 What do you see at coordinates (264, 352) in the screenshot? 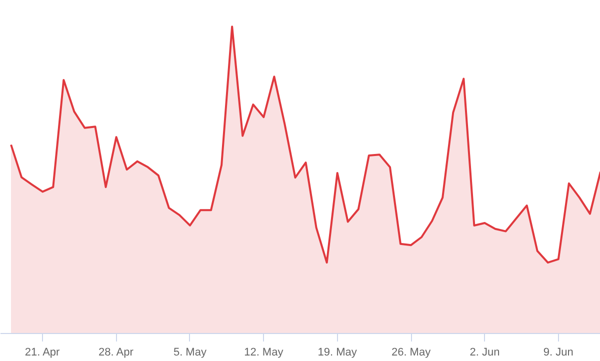
I see `x-tick-label: 12. May` at bounding box center [264, 352].